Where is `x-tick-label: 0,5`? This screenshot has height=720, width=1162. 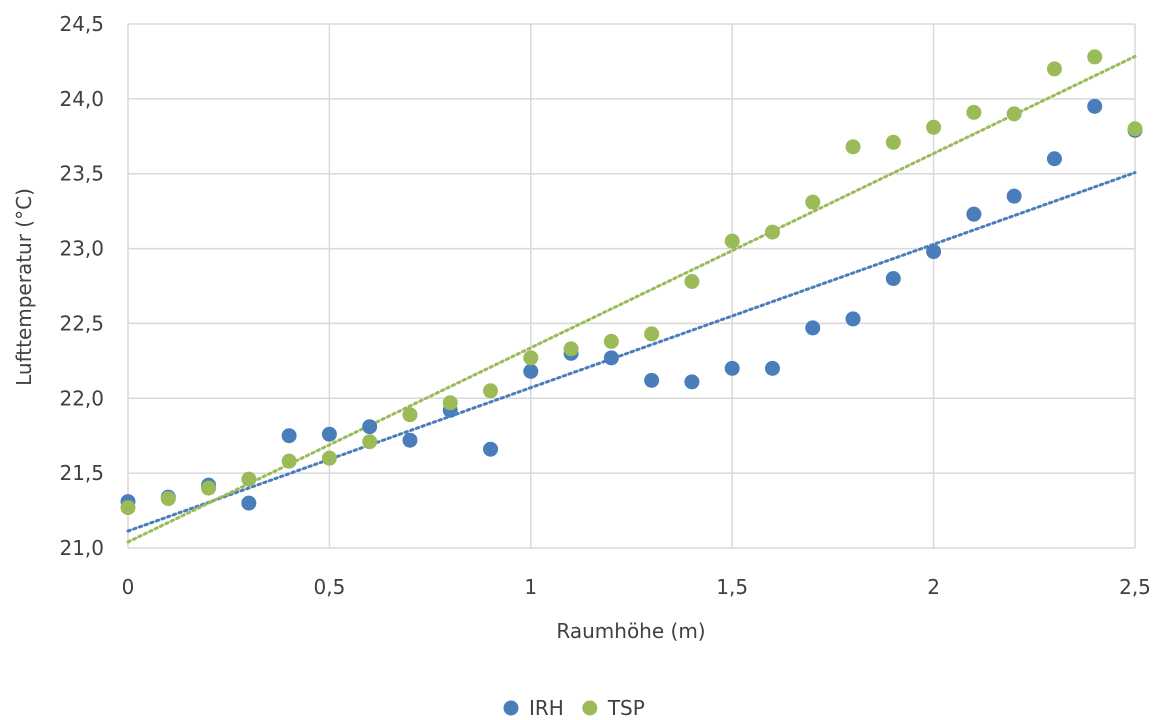
x-tick-label: 0,5 is located at coordinates (329, 587).